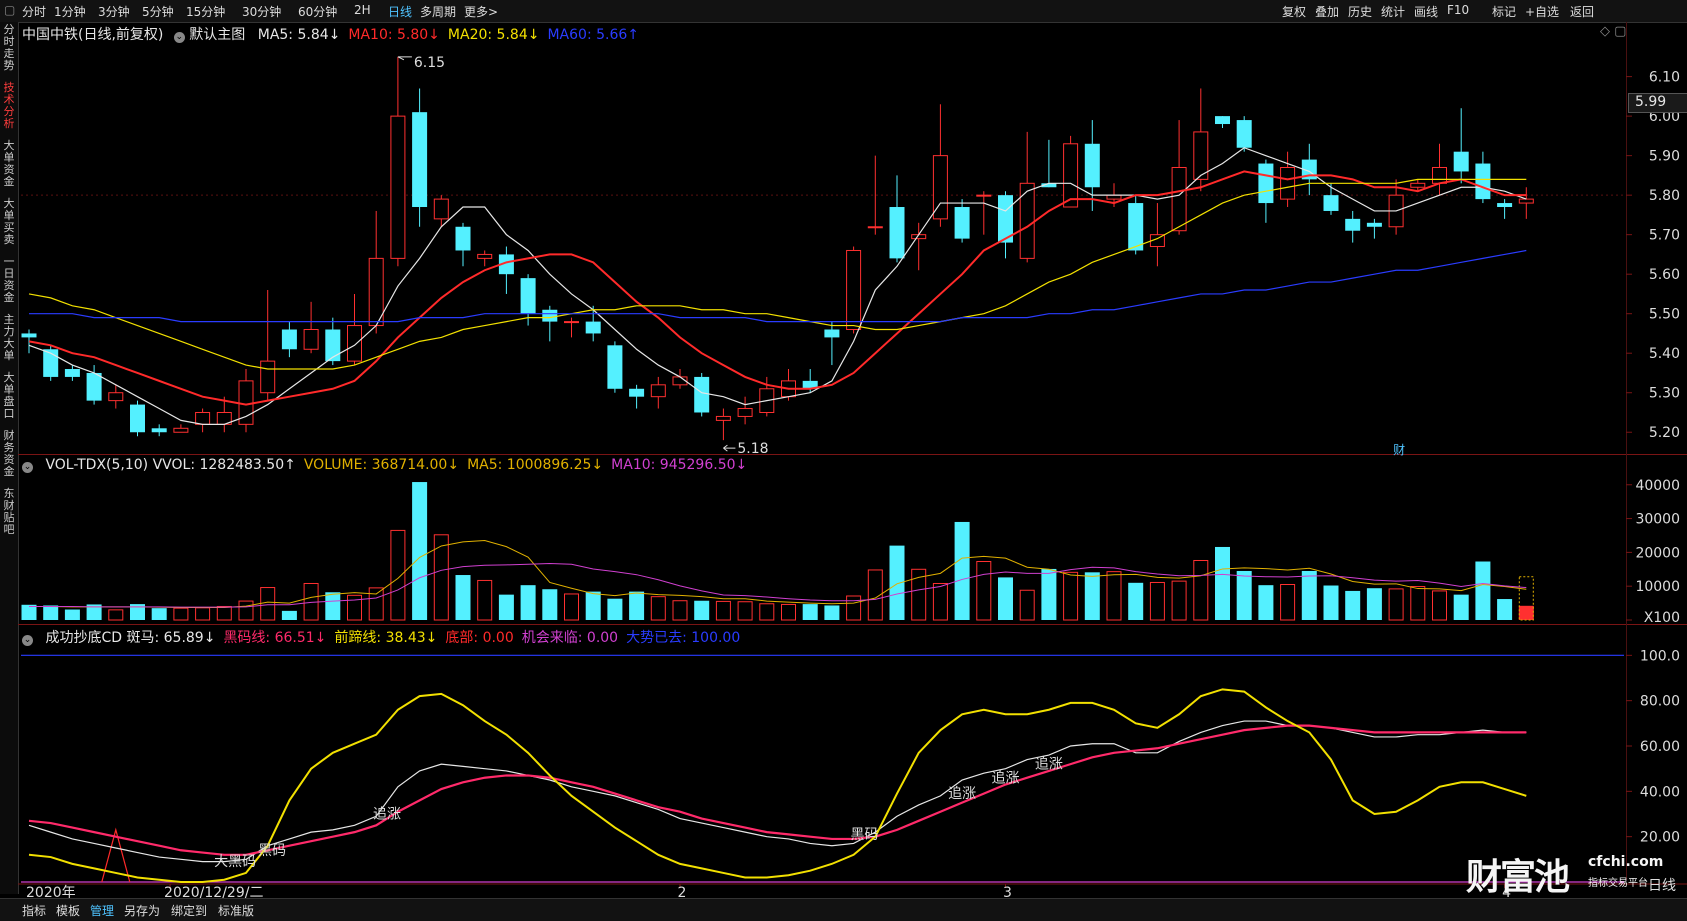 The image size is (1687, 921). Describe the element at coordinates (9, 337) in the screenshot. I see `side-tab-5: 主力大单` at that location.